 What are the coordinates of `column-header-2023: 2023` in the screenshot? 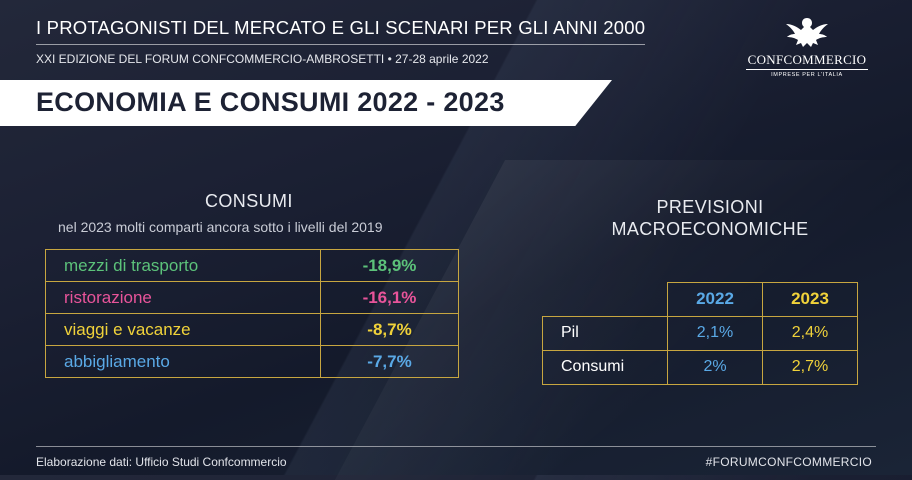 It's located at (810, 299).